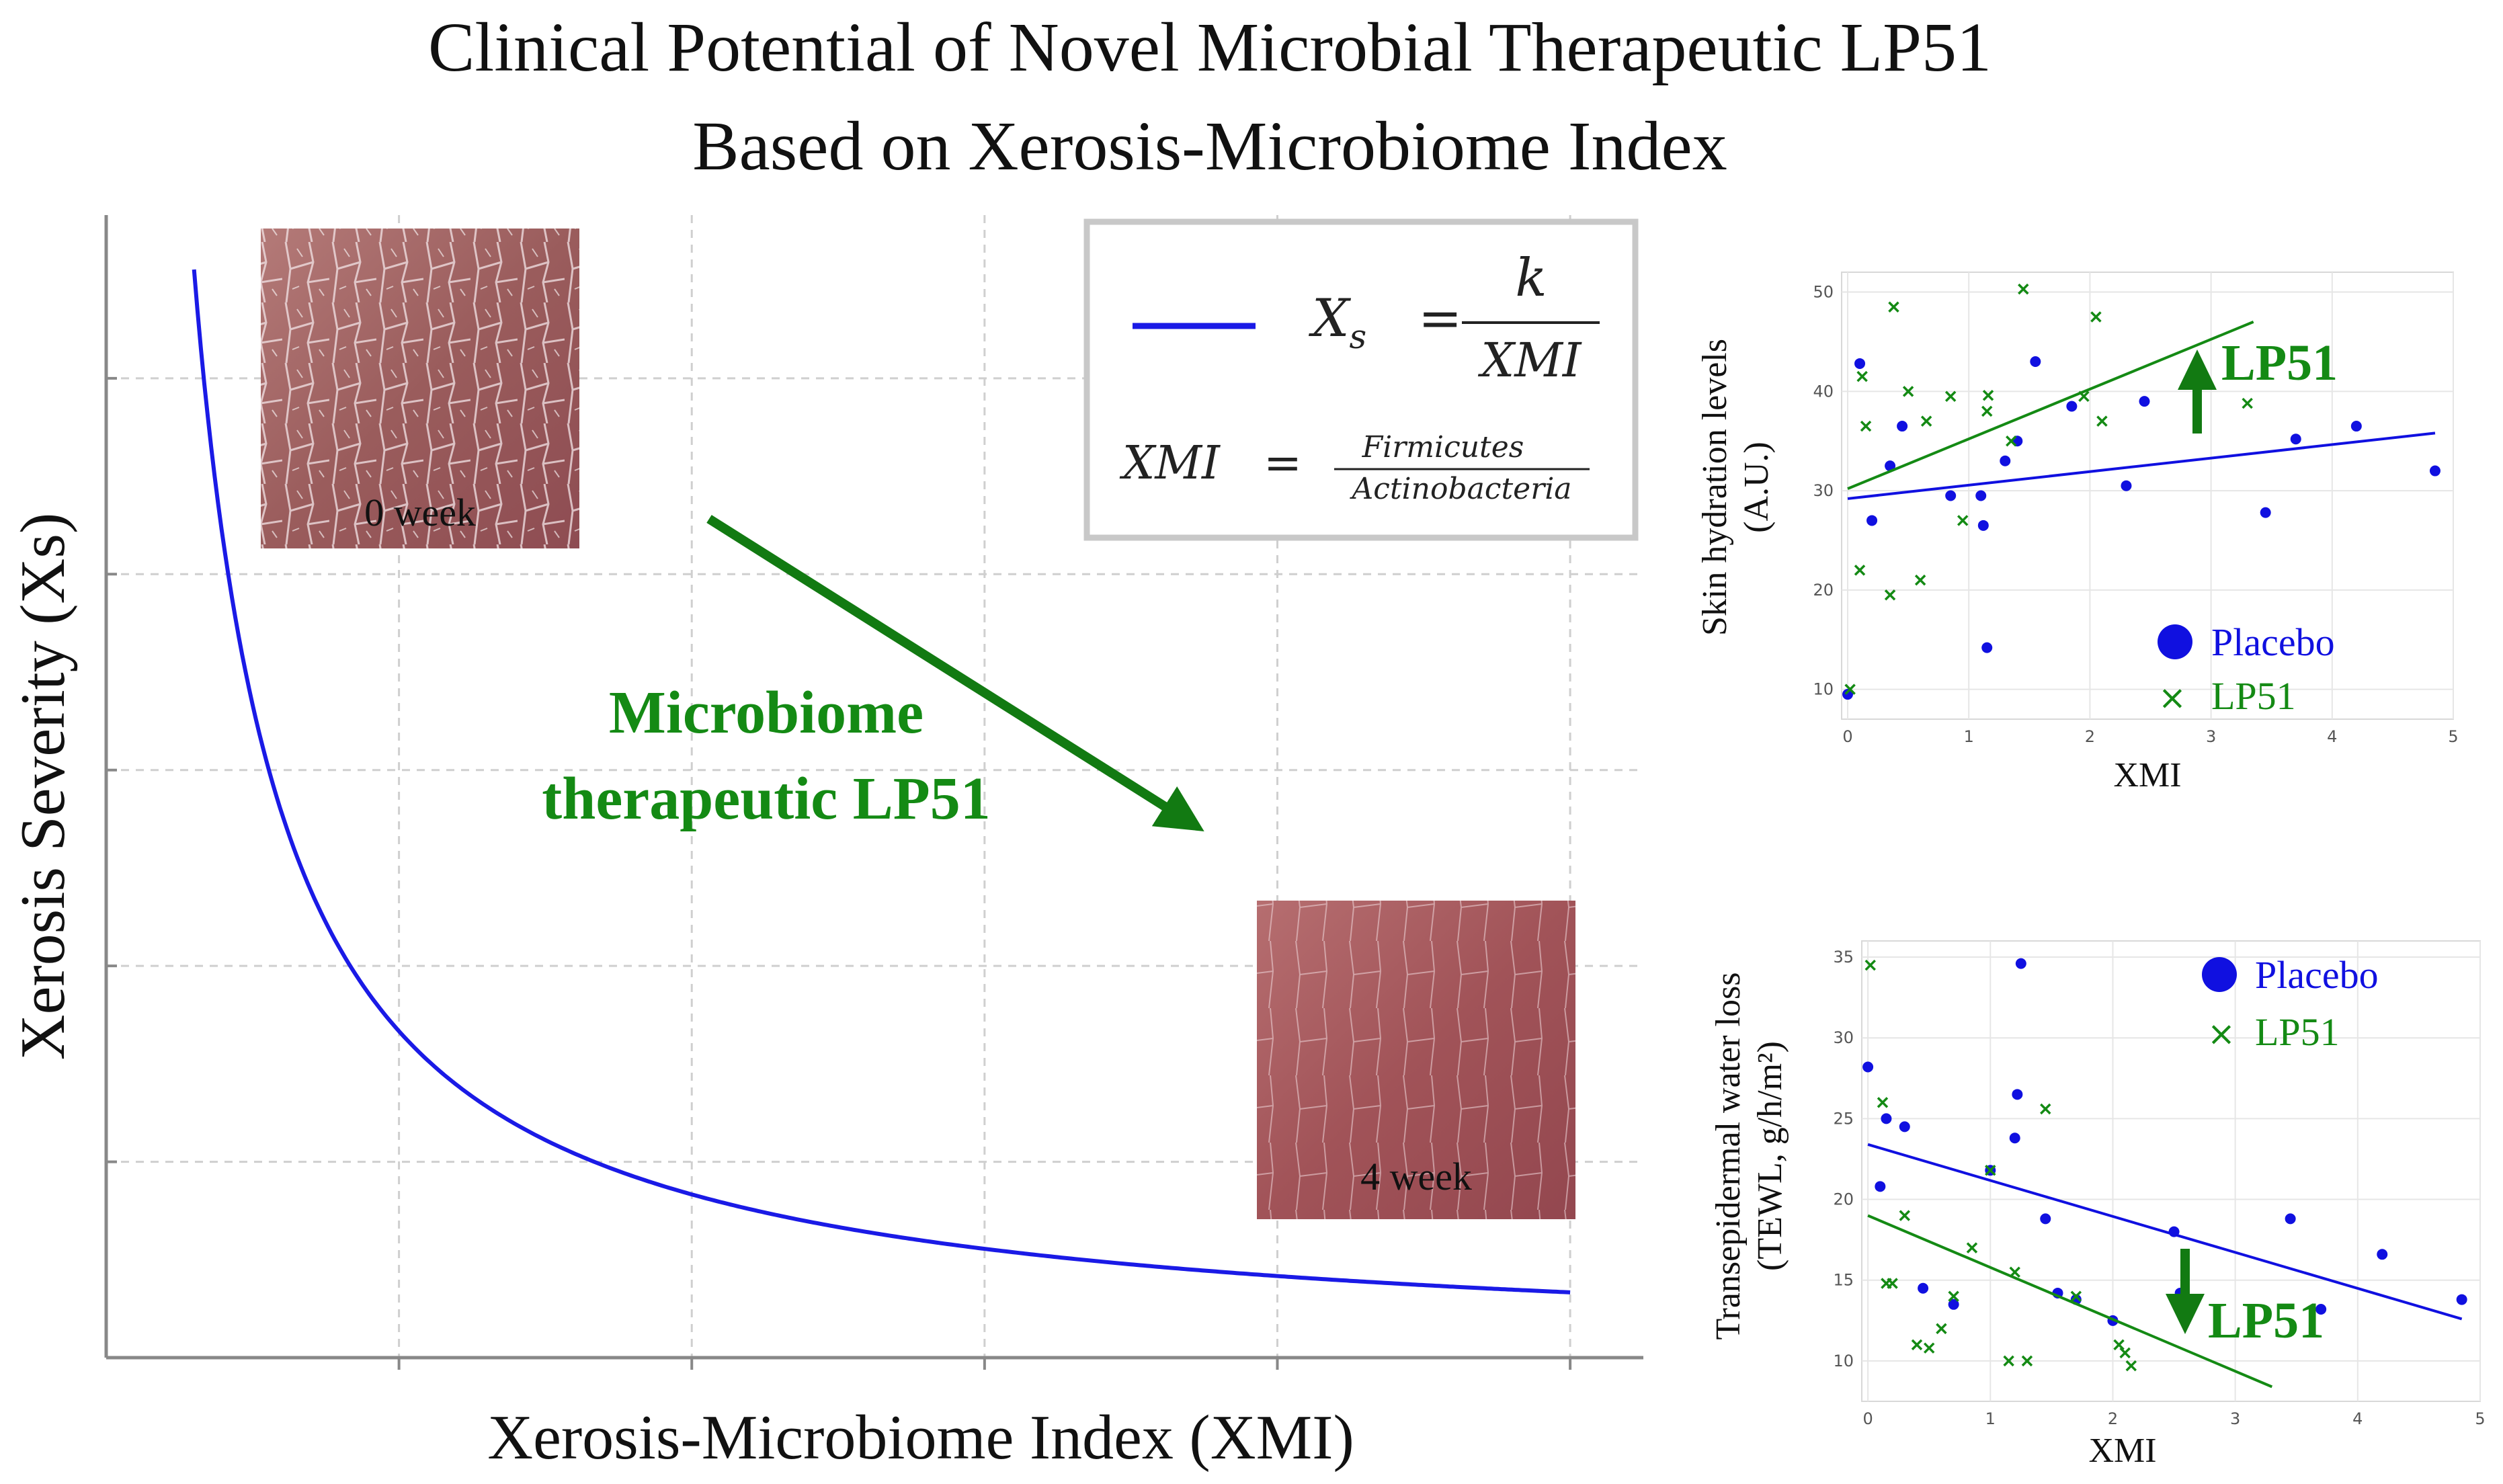 This screenshot has width=2503, height=1484. Describe the element at coordinates (955, 673) in the screenshot. I see `therapy-arrow` at that location.